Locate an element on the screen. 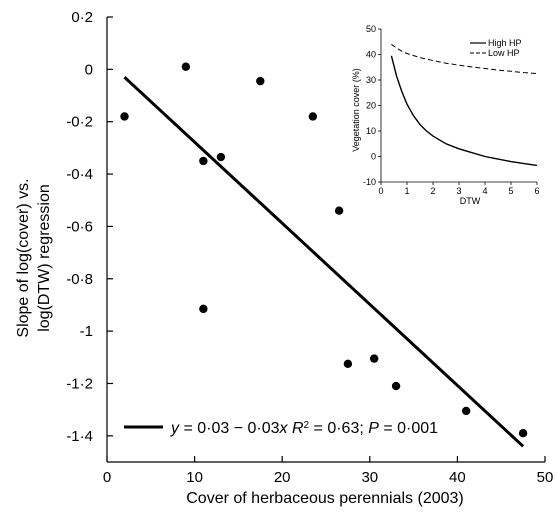  y-tick-label: -0·2 is located at coordinates (79, 122).